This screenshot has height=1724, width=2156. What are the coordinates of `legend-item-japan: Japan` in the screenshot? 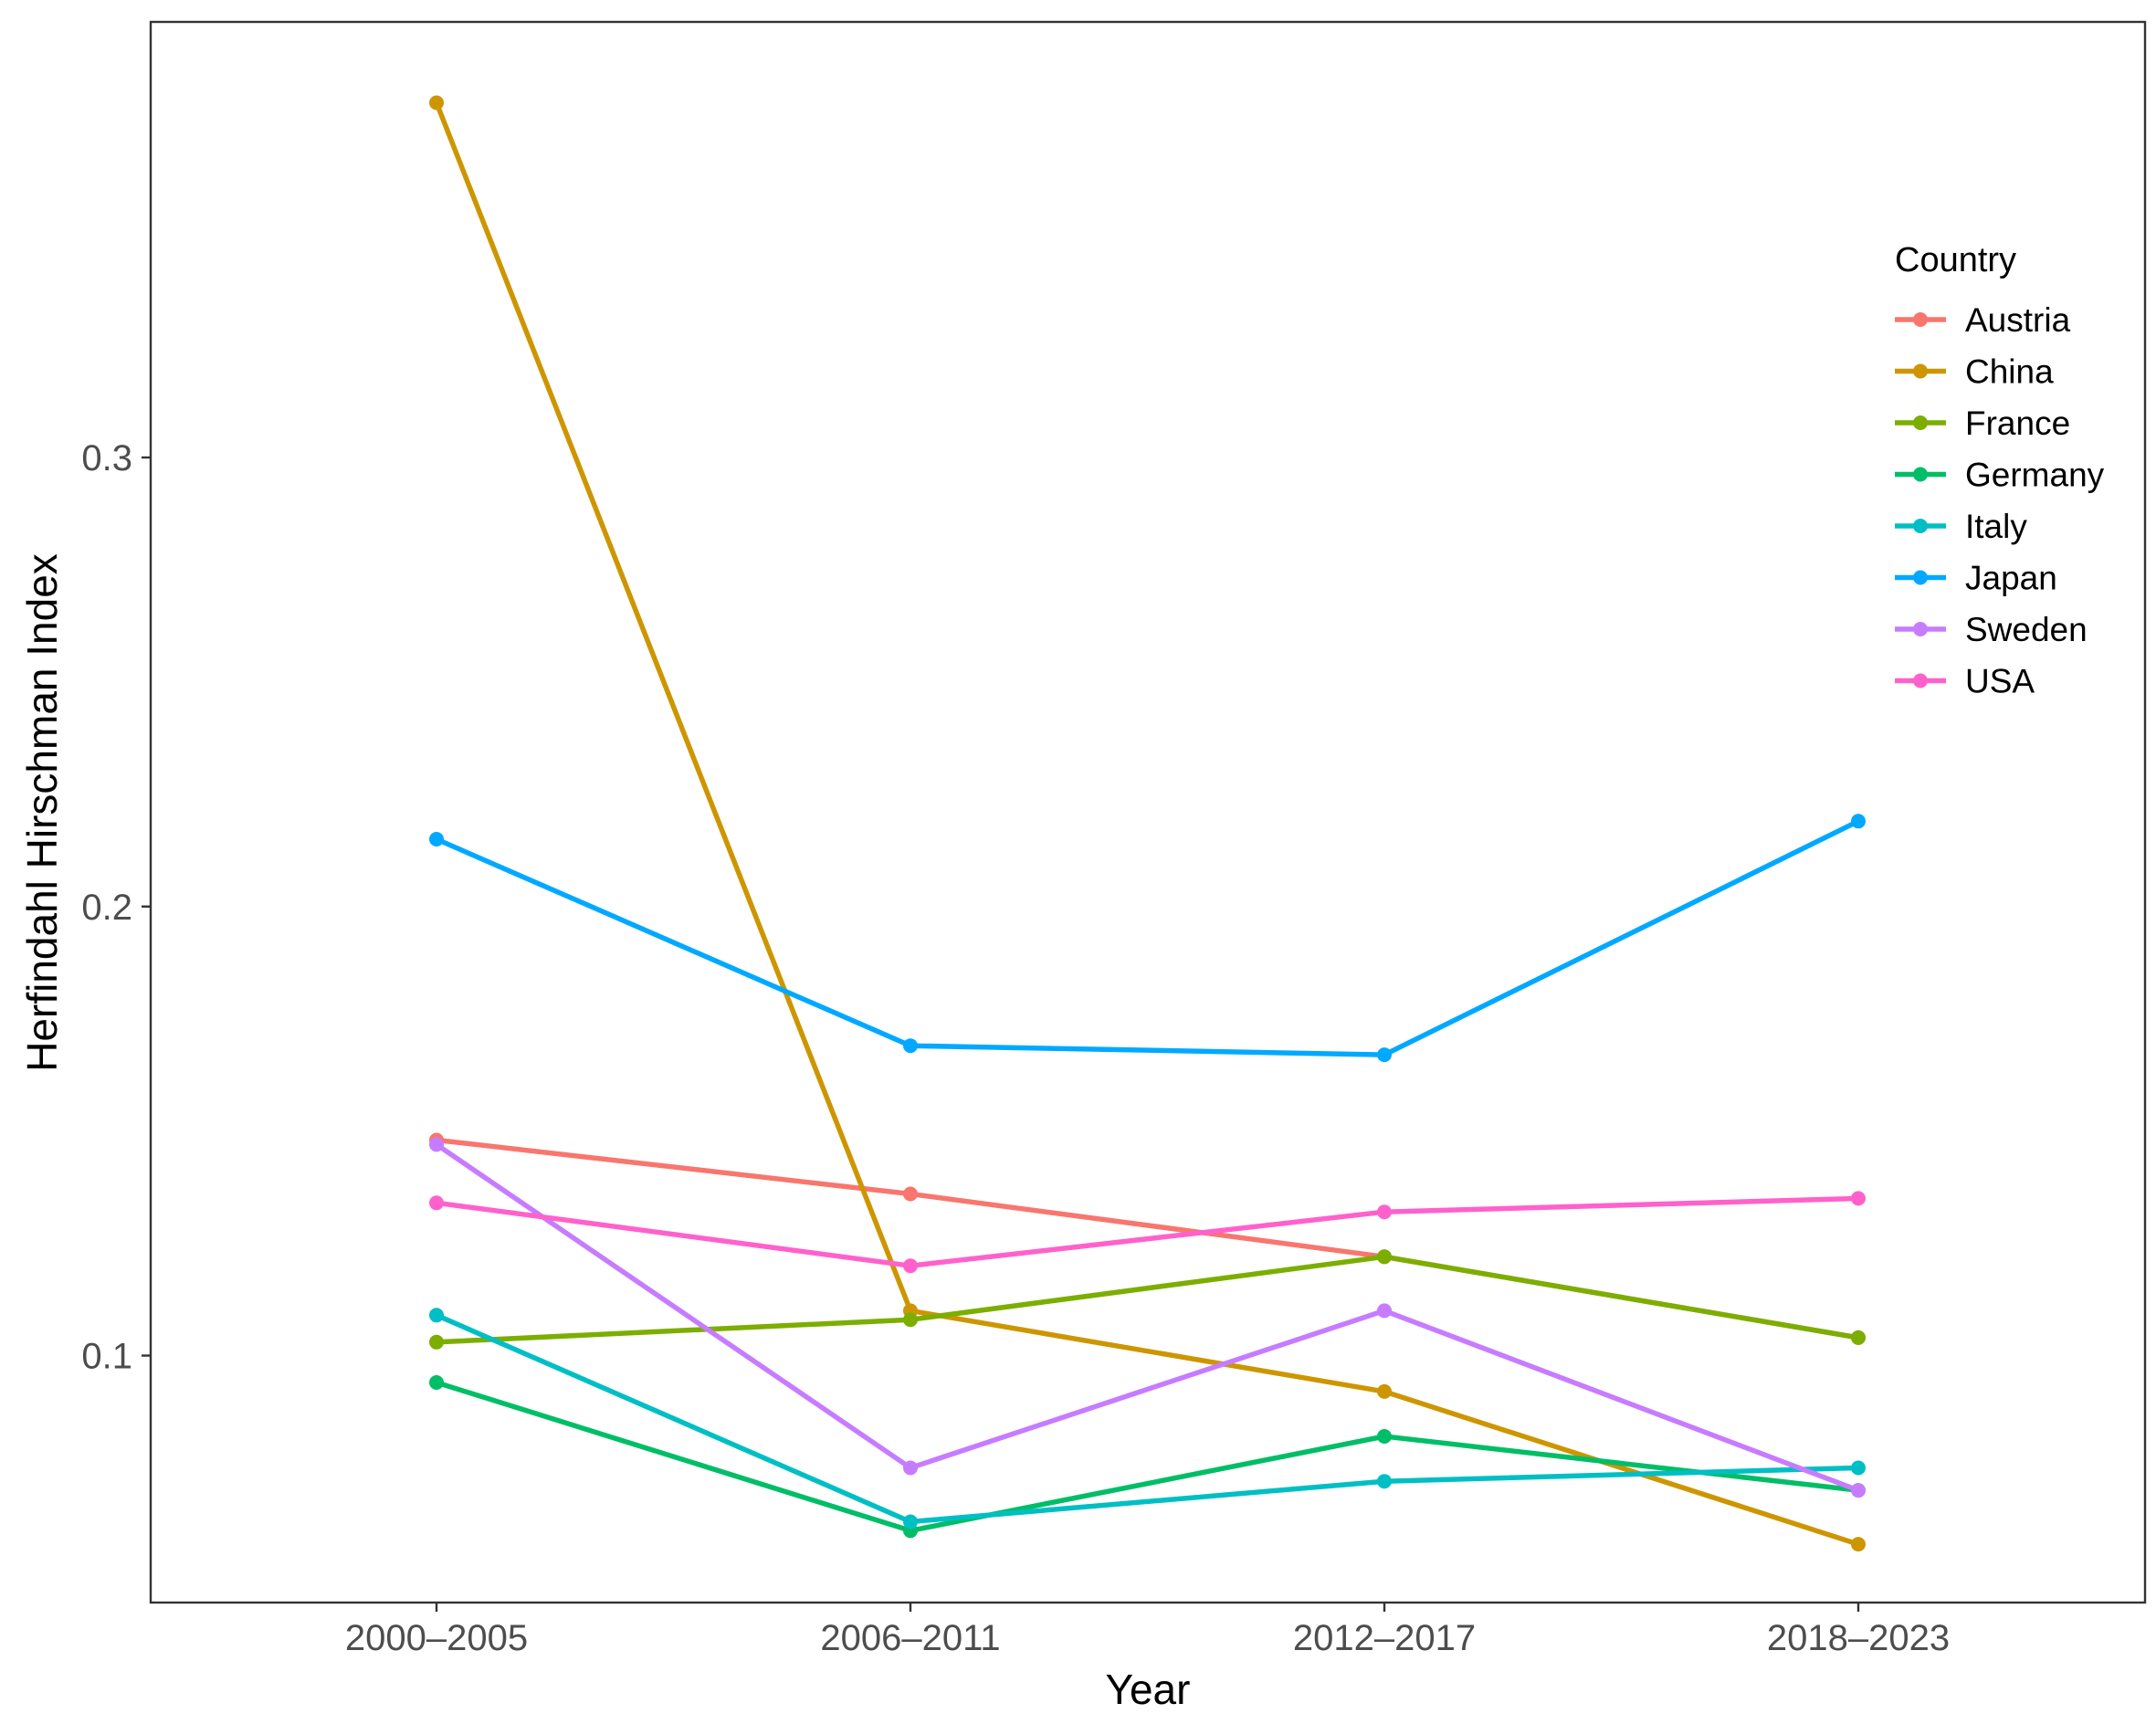 It's located at (1976, 578).